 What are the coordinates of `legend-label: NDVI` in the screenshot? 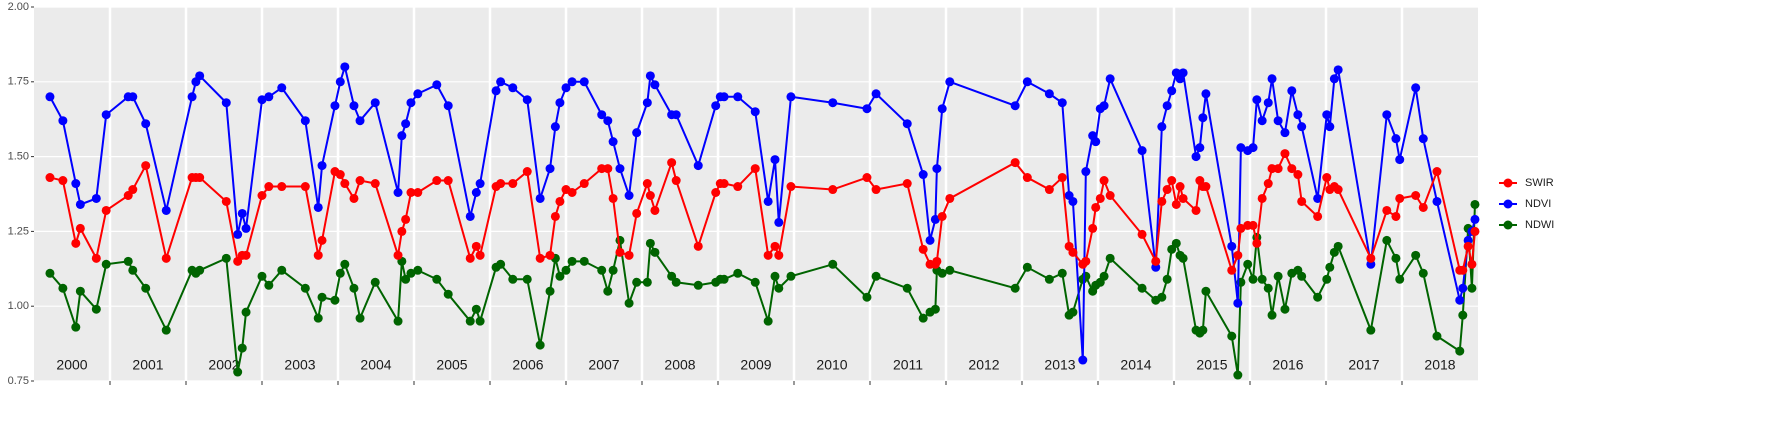 It's located at (1538, 204).